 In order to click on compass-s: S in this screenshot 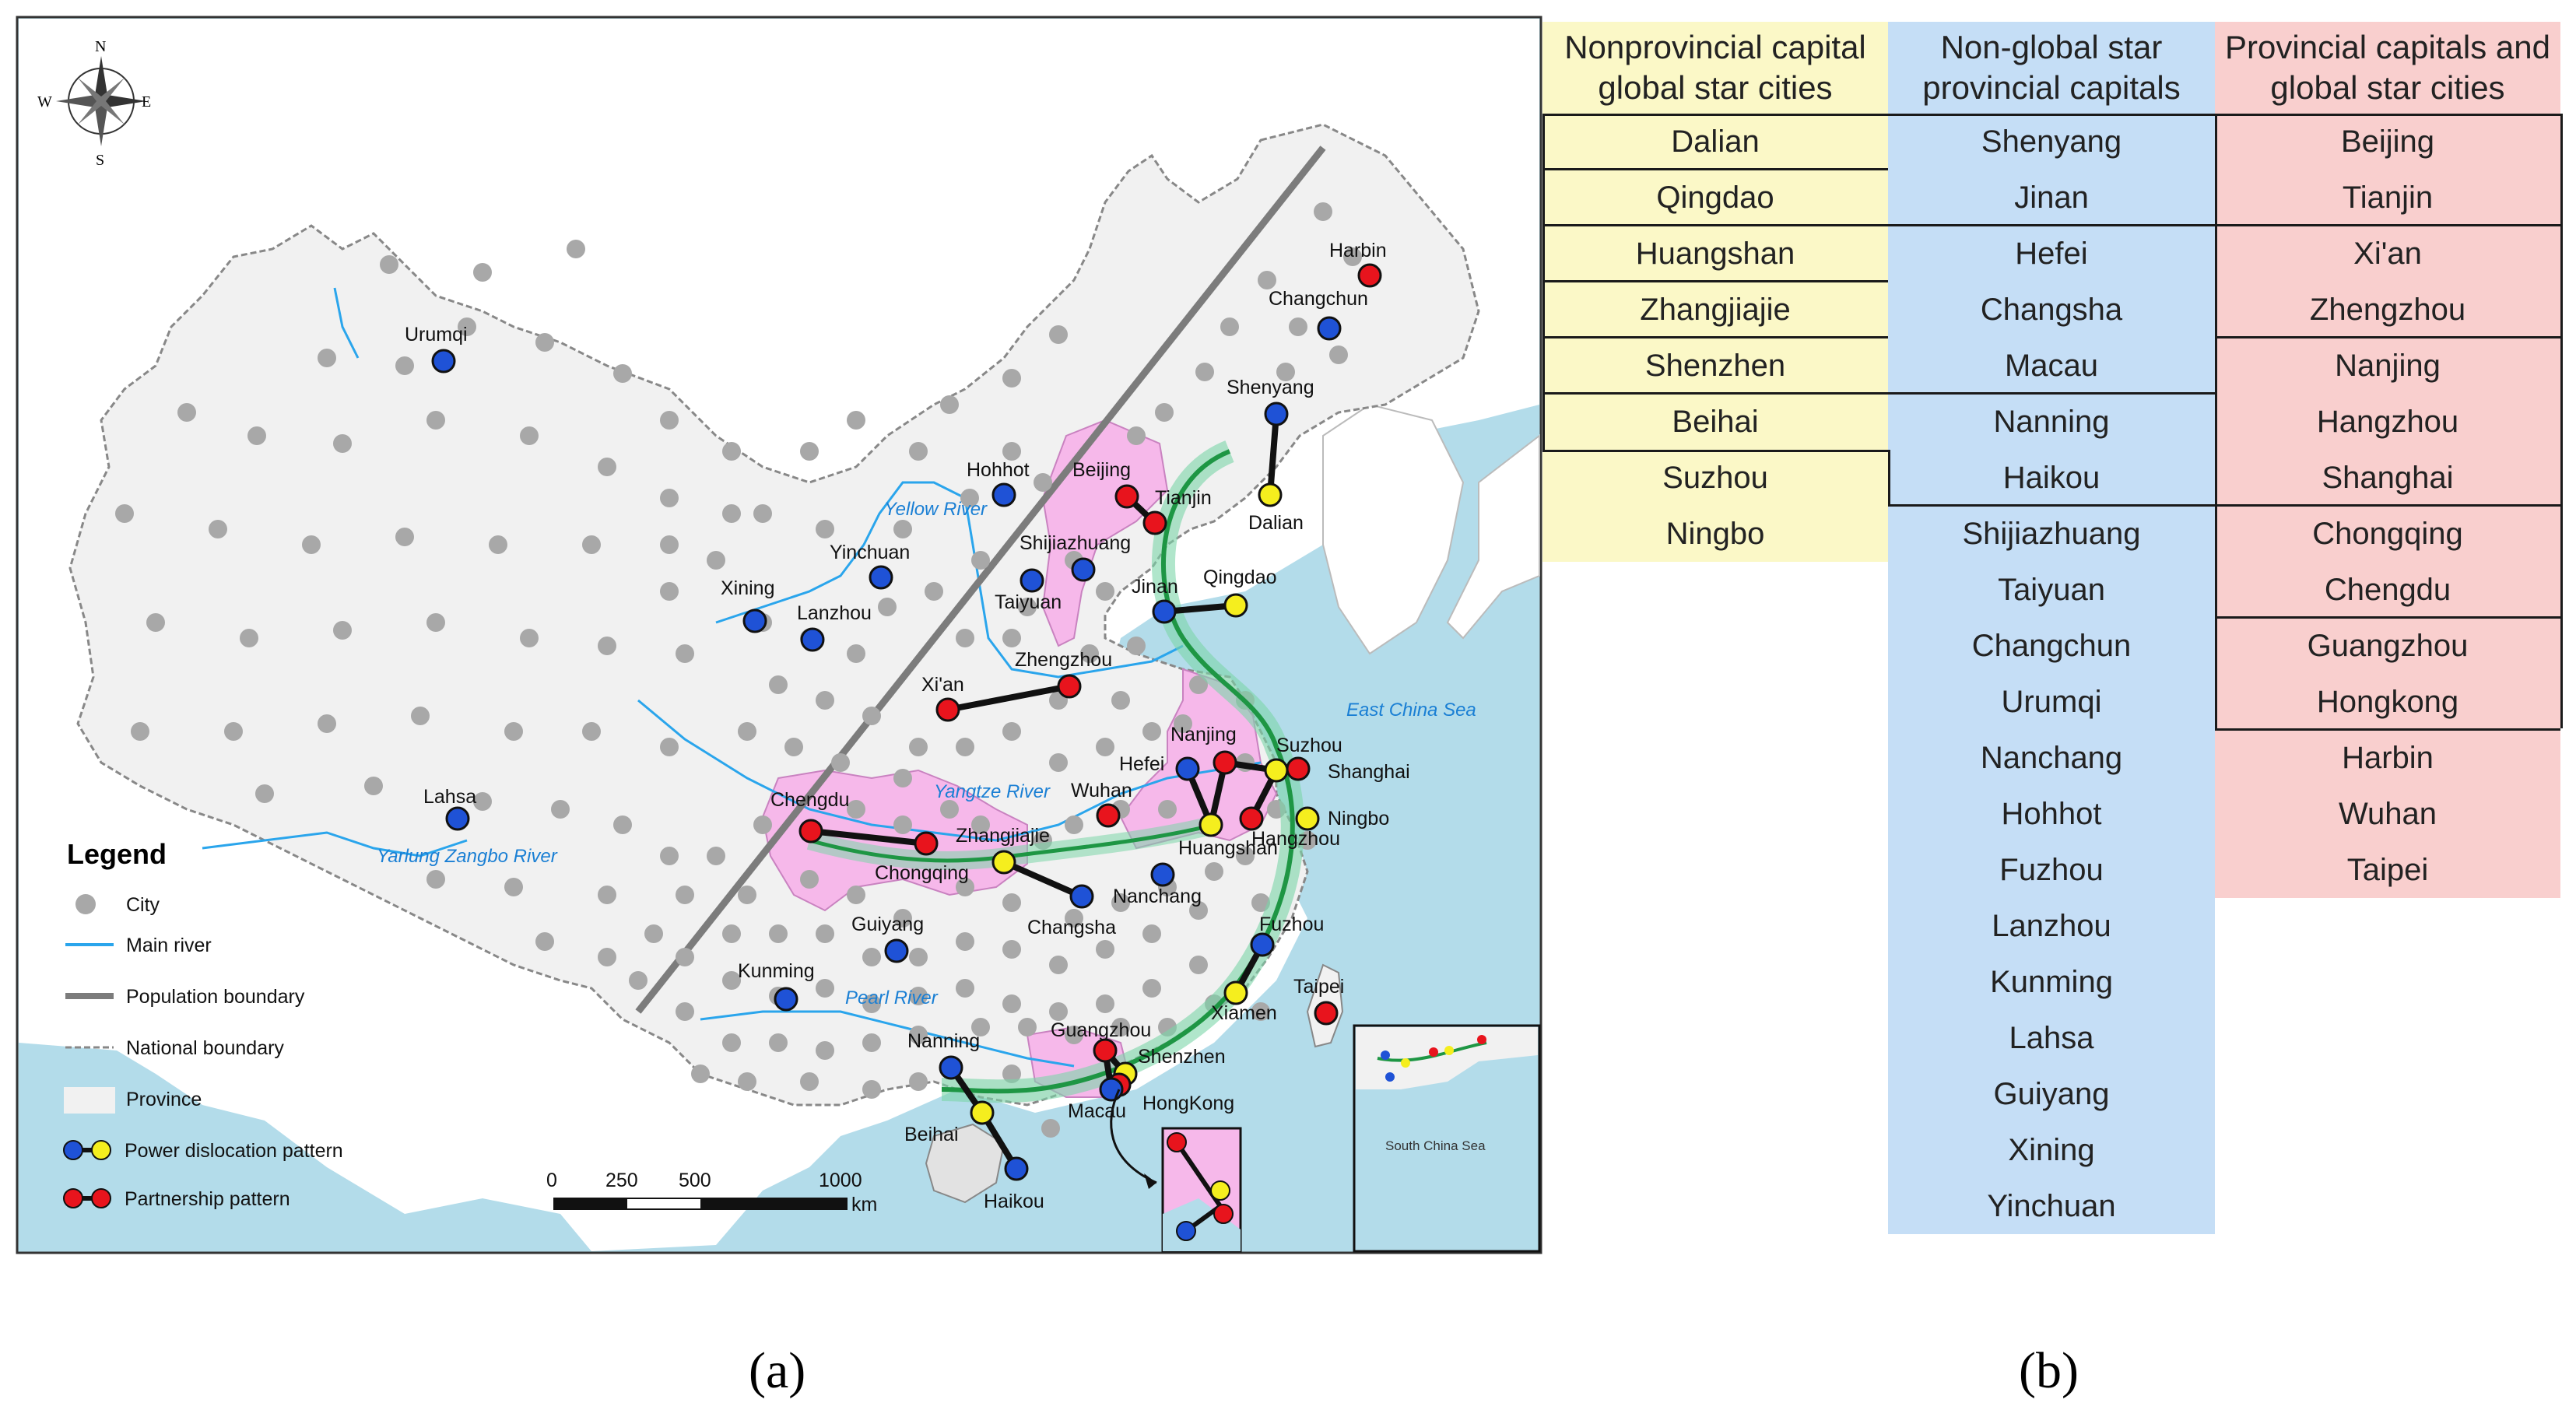, I will do `click(100, 160)`.